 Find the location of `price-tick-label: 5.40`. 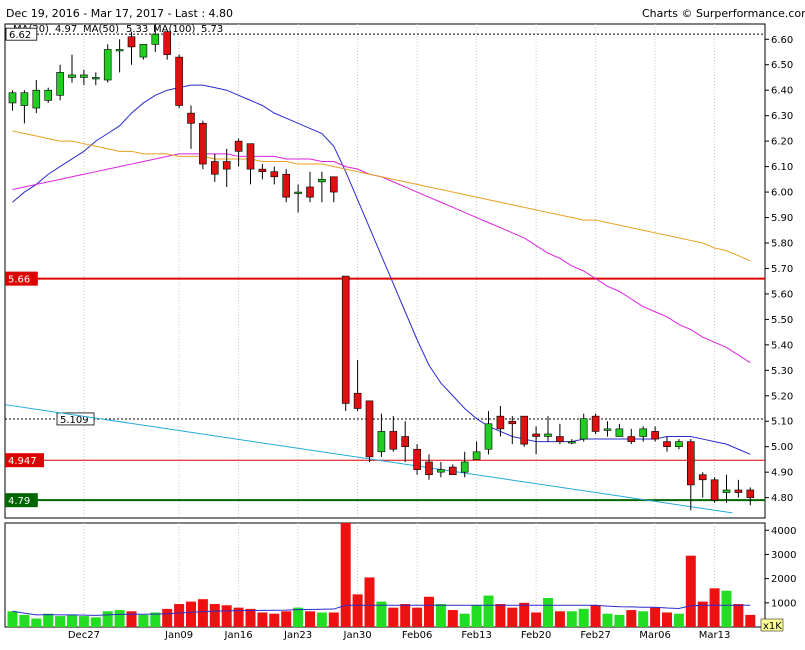

price-tick-label: 5.40 is located at coordinates (782, 345).